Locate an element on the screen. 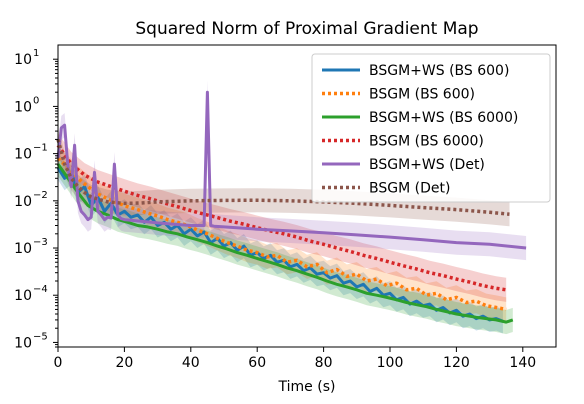 This screenshot has width=584, height=404. legend-label-3: BSGM (BS 6000) is located at coordinates (426, 142).